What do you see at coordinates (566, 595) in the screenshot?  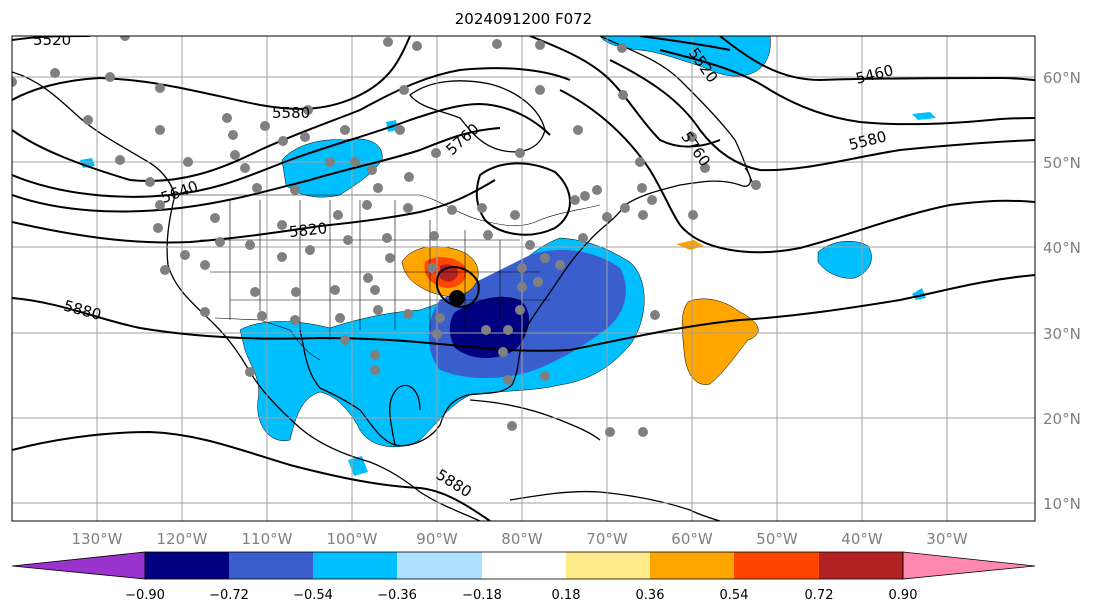 I see `colorbar-tick-label: 0.18` at bounding box center [566, 595].